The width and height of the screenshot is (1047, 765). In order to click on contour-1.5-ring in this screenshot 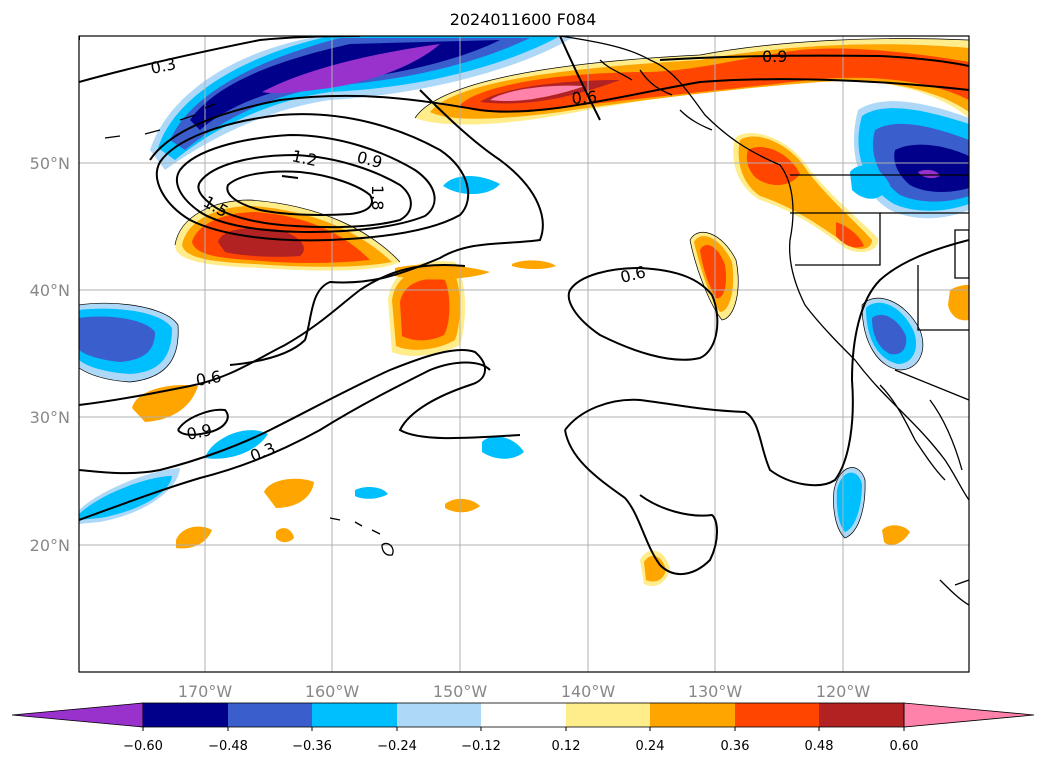, I will do `click(304, 191)`.